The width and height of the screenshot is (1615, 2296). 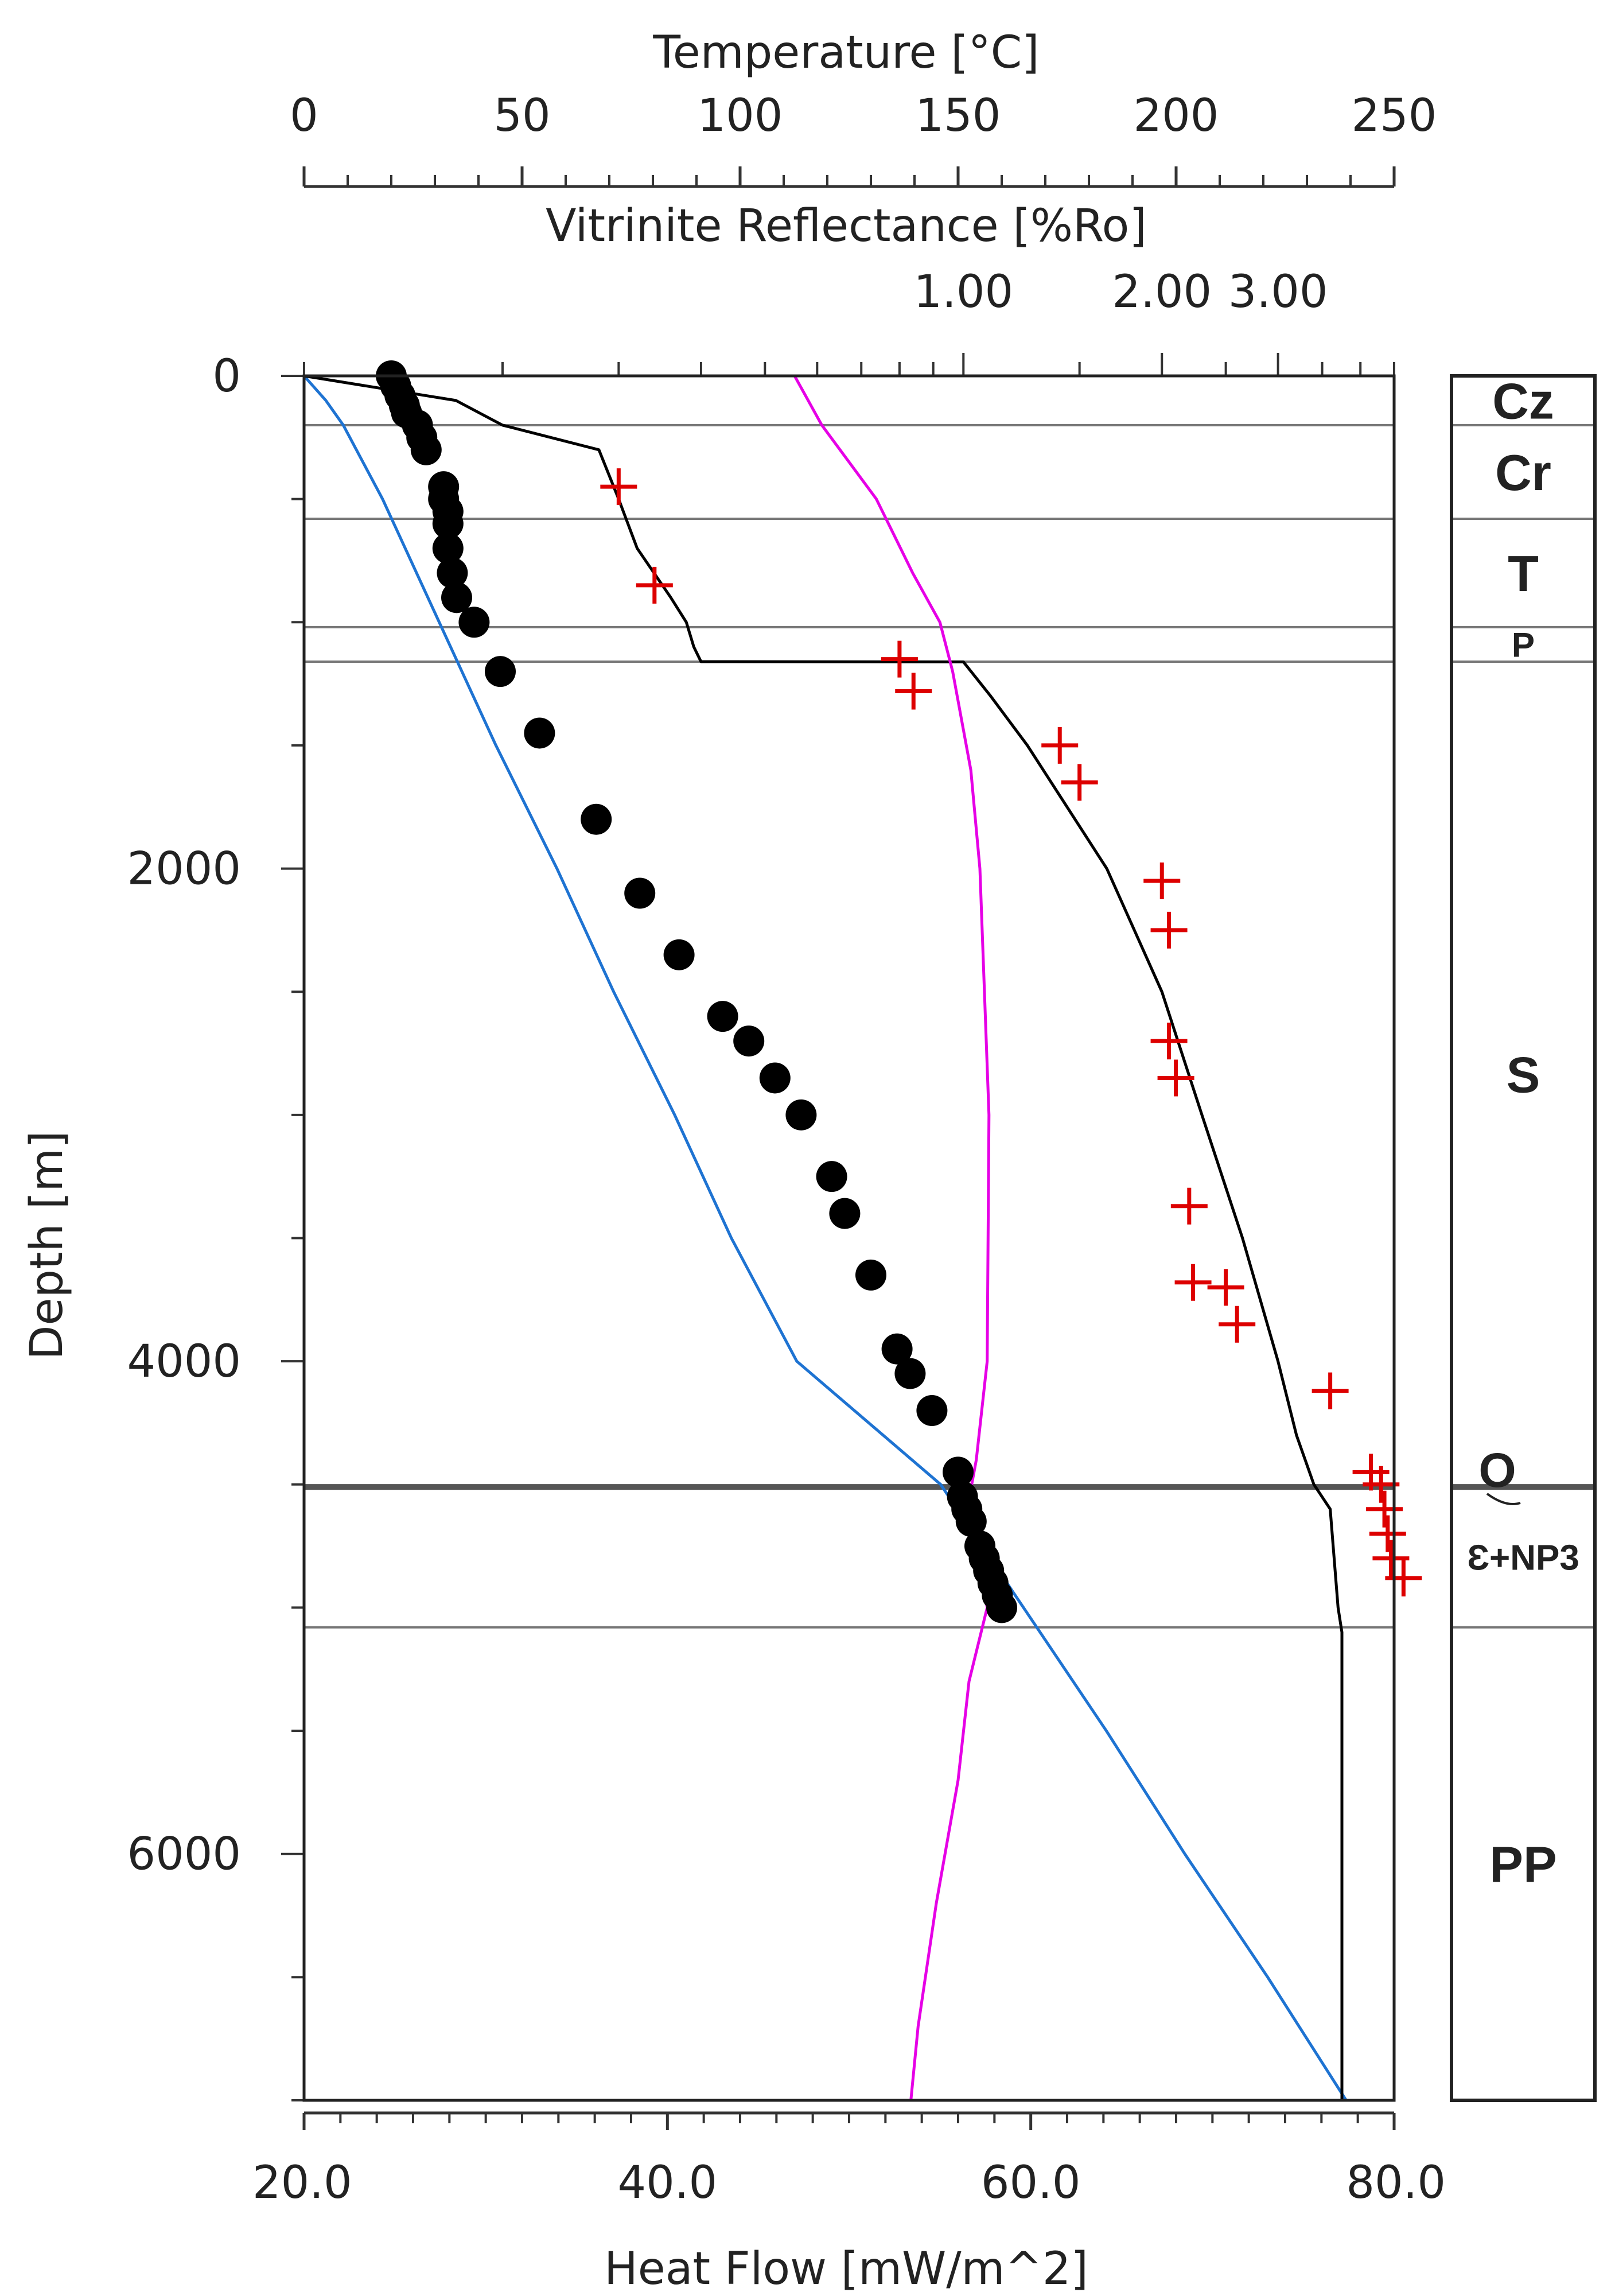 I want to click on stratigraphy-label: Cr, so click(x=1523, y=472).